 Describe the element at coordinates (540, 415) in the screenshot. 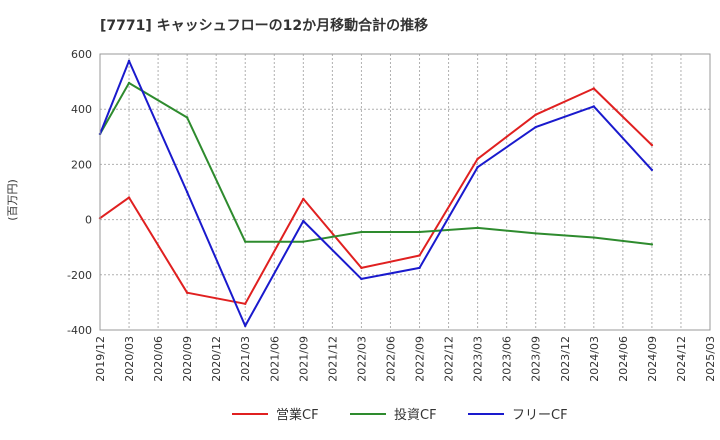

I see `legend-label: フリーCF` at that location.